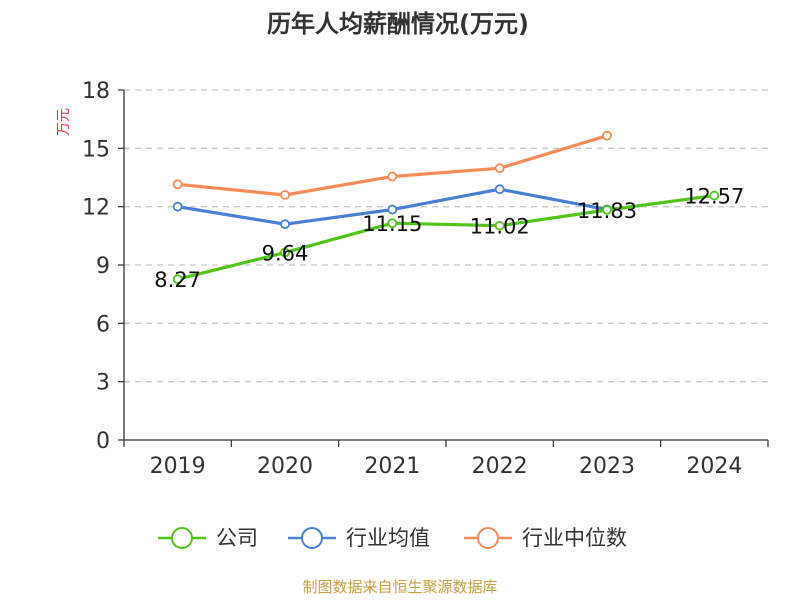  What do you see at coordinates (103, 441) in the screenshot?
I see `y-tick-label: 0` at bounding box center [103, 441].